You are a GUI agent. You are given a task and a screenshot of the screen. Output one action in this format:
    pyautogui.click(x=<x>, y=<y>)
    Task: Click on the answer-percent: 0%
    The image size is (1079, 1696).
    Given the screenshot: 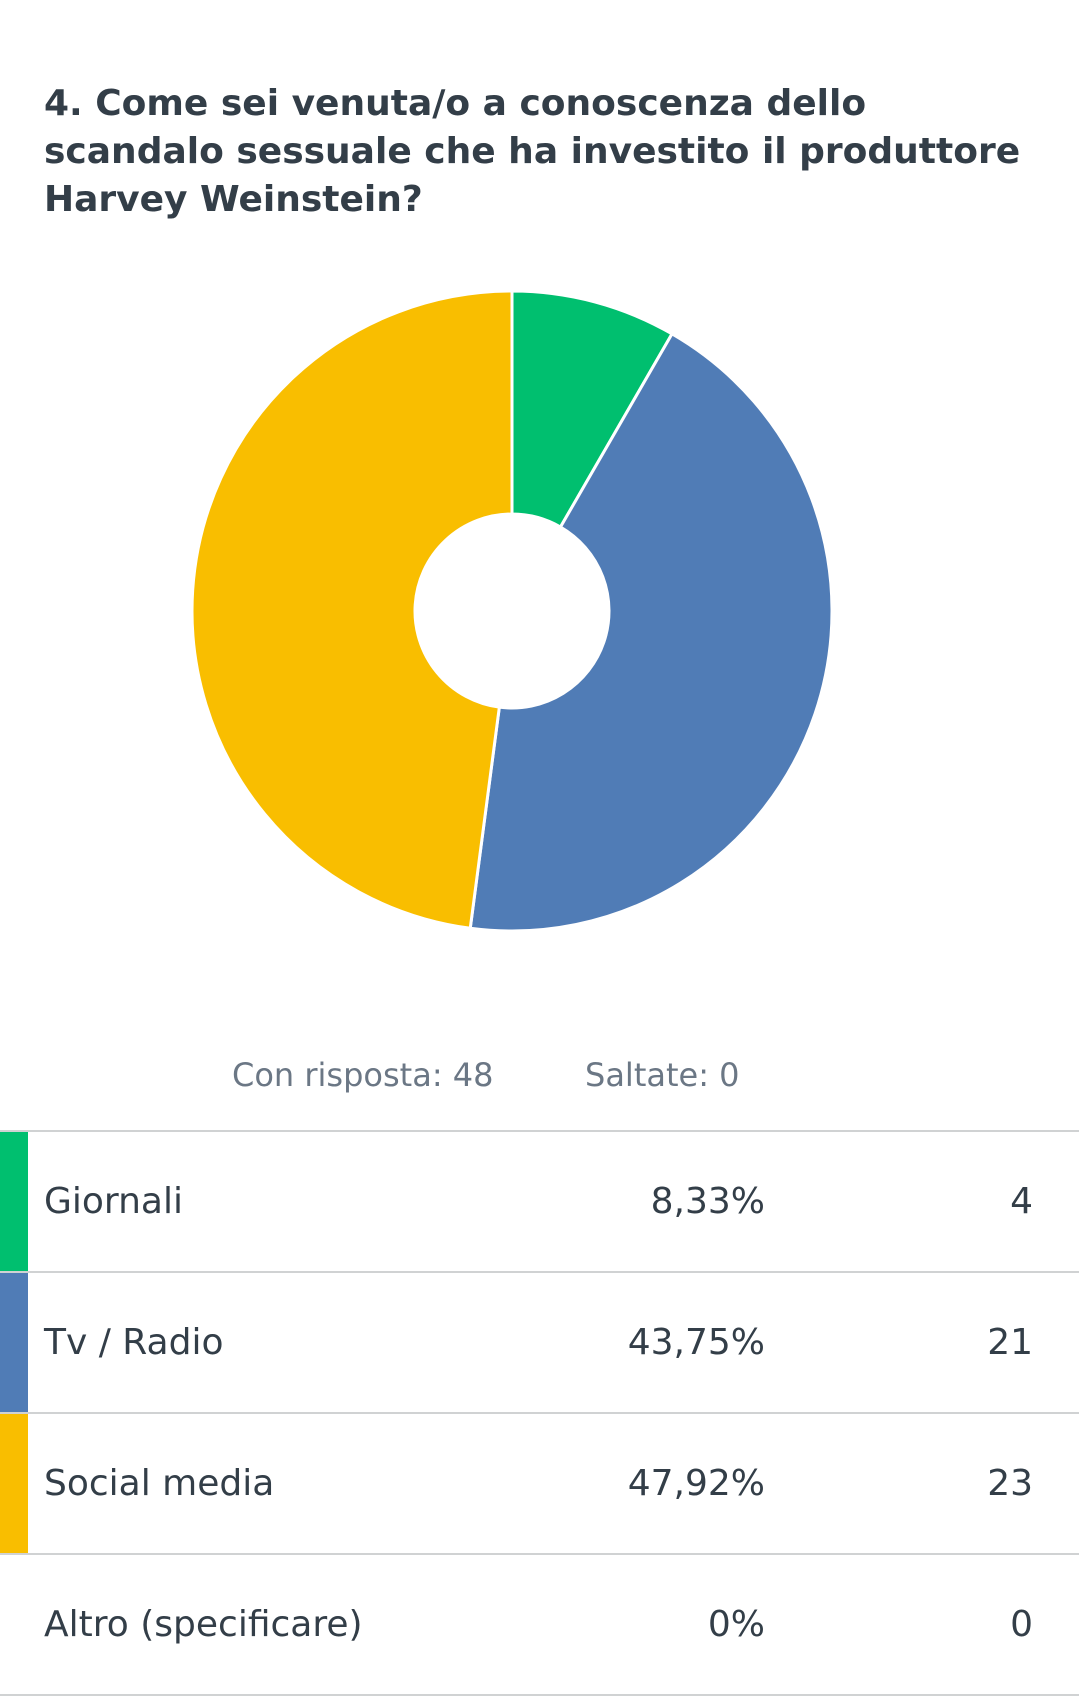 What is the action you would take?
    pyautogui.click(x=736, y=1624)
    